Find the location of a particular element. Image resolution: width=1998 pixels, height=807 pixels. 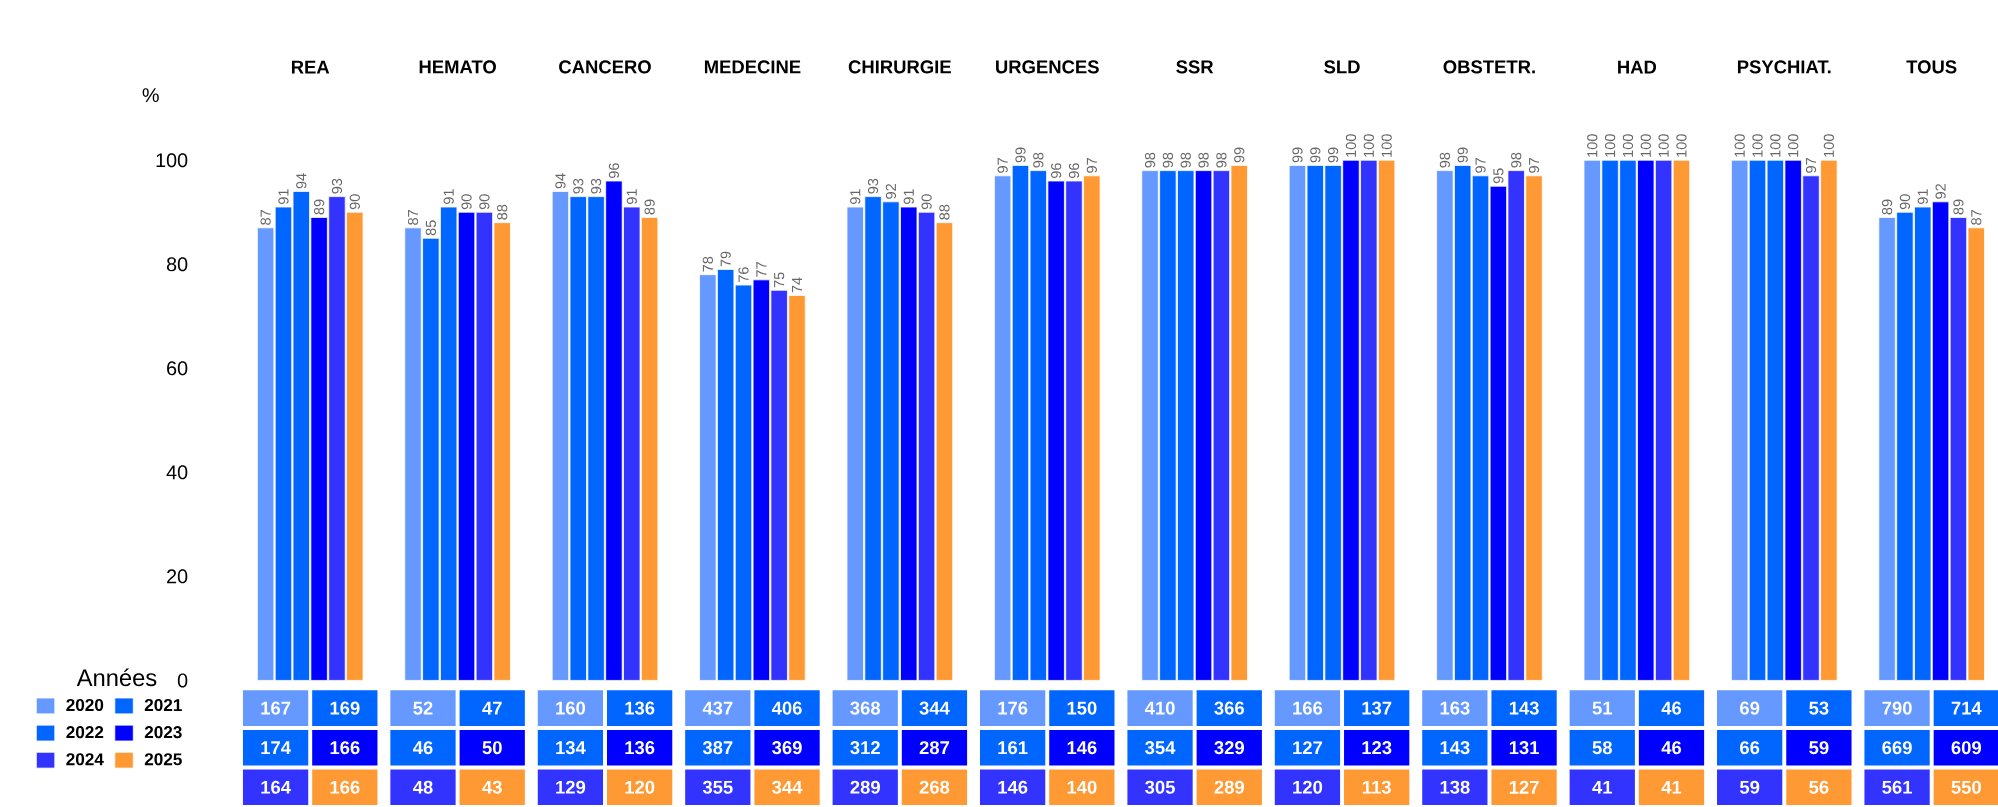

data-label: 79 is located at coordinates (725, 259).